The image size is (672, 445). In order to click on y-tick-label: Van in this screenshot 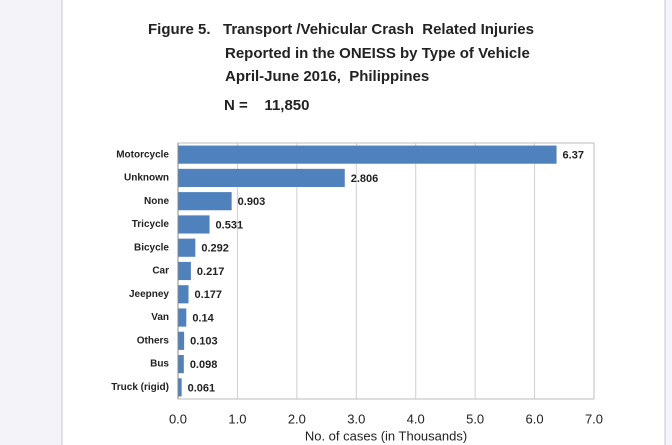, I will do `click(160, 317)`.